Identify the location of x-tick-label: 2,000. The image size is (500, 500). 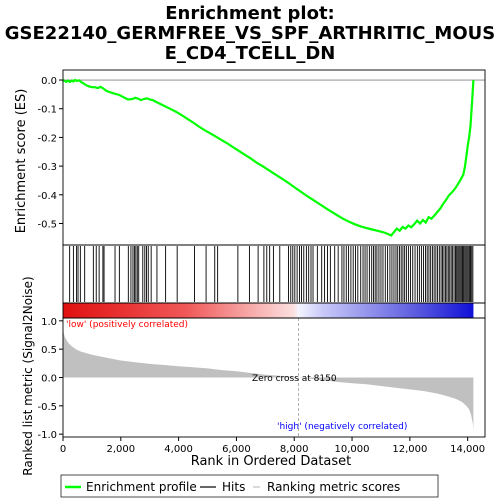
(120, 449).